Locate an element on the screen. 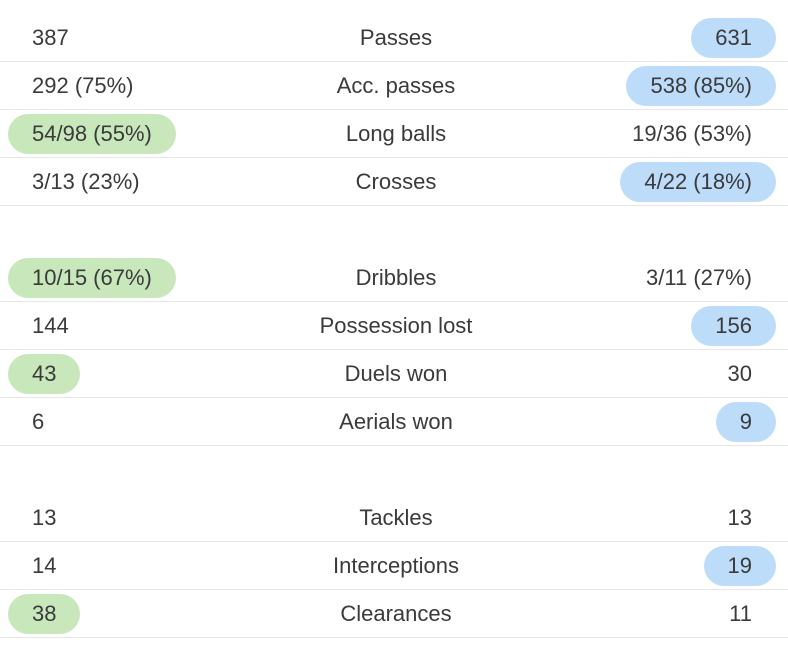  stat-row-clearances: 38 Clearances 11 is located at coordinates (394, 614).